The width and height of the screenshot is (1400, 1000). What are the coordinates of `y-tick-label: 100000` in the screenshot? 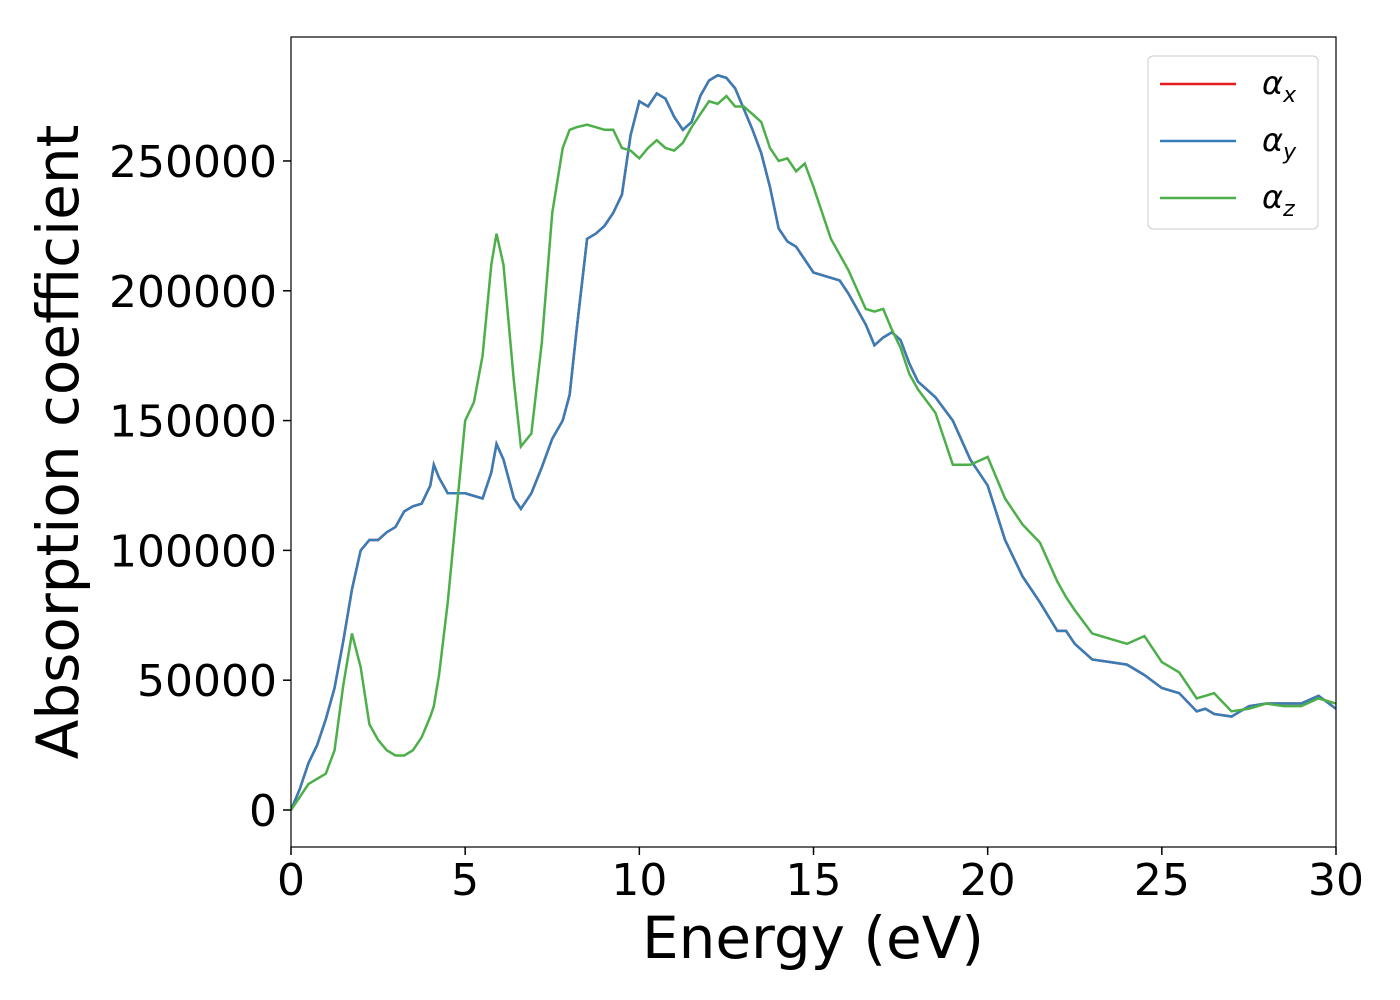 It's located at (193, 551).